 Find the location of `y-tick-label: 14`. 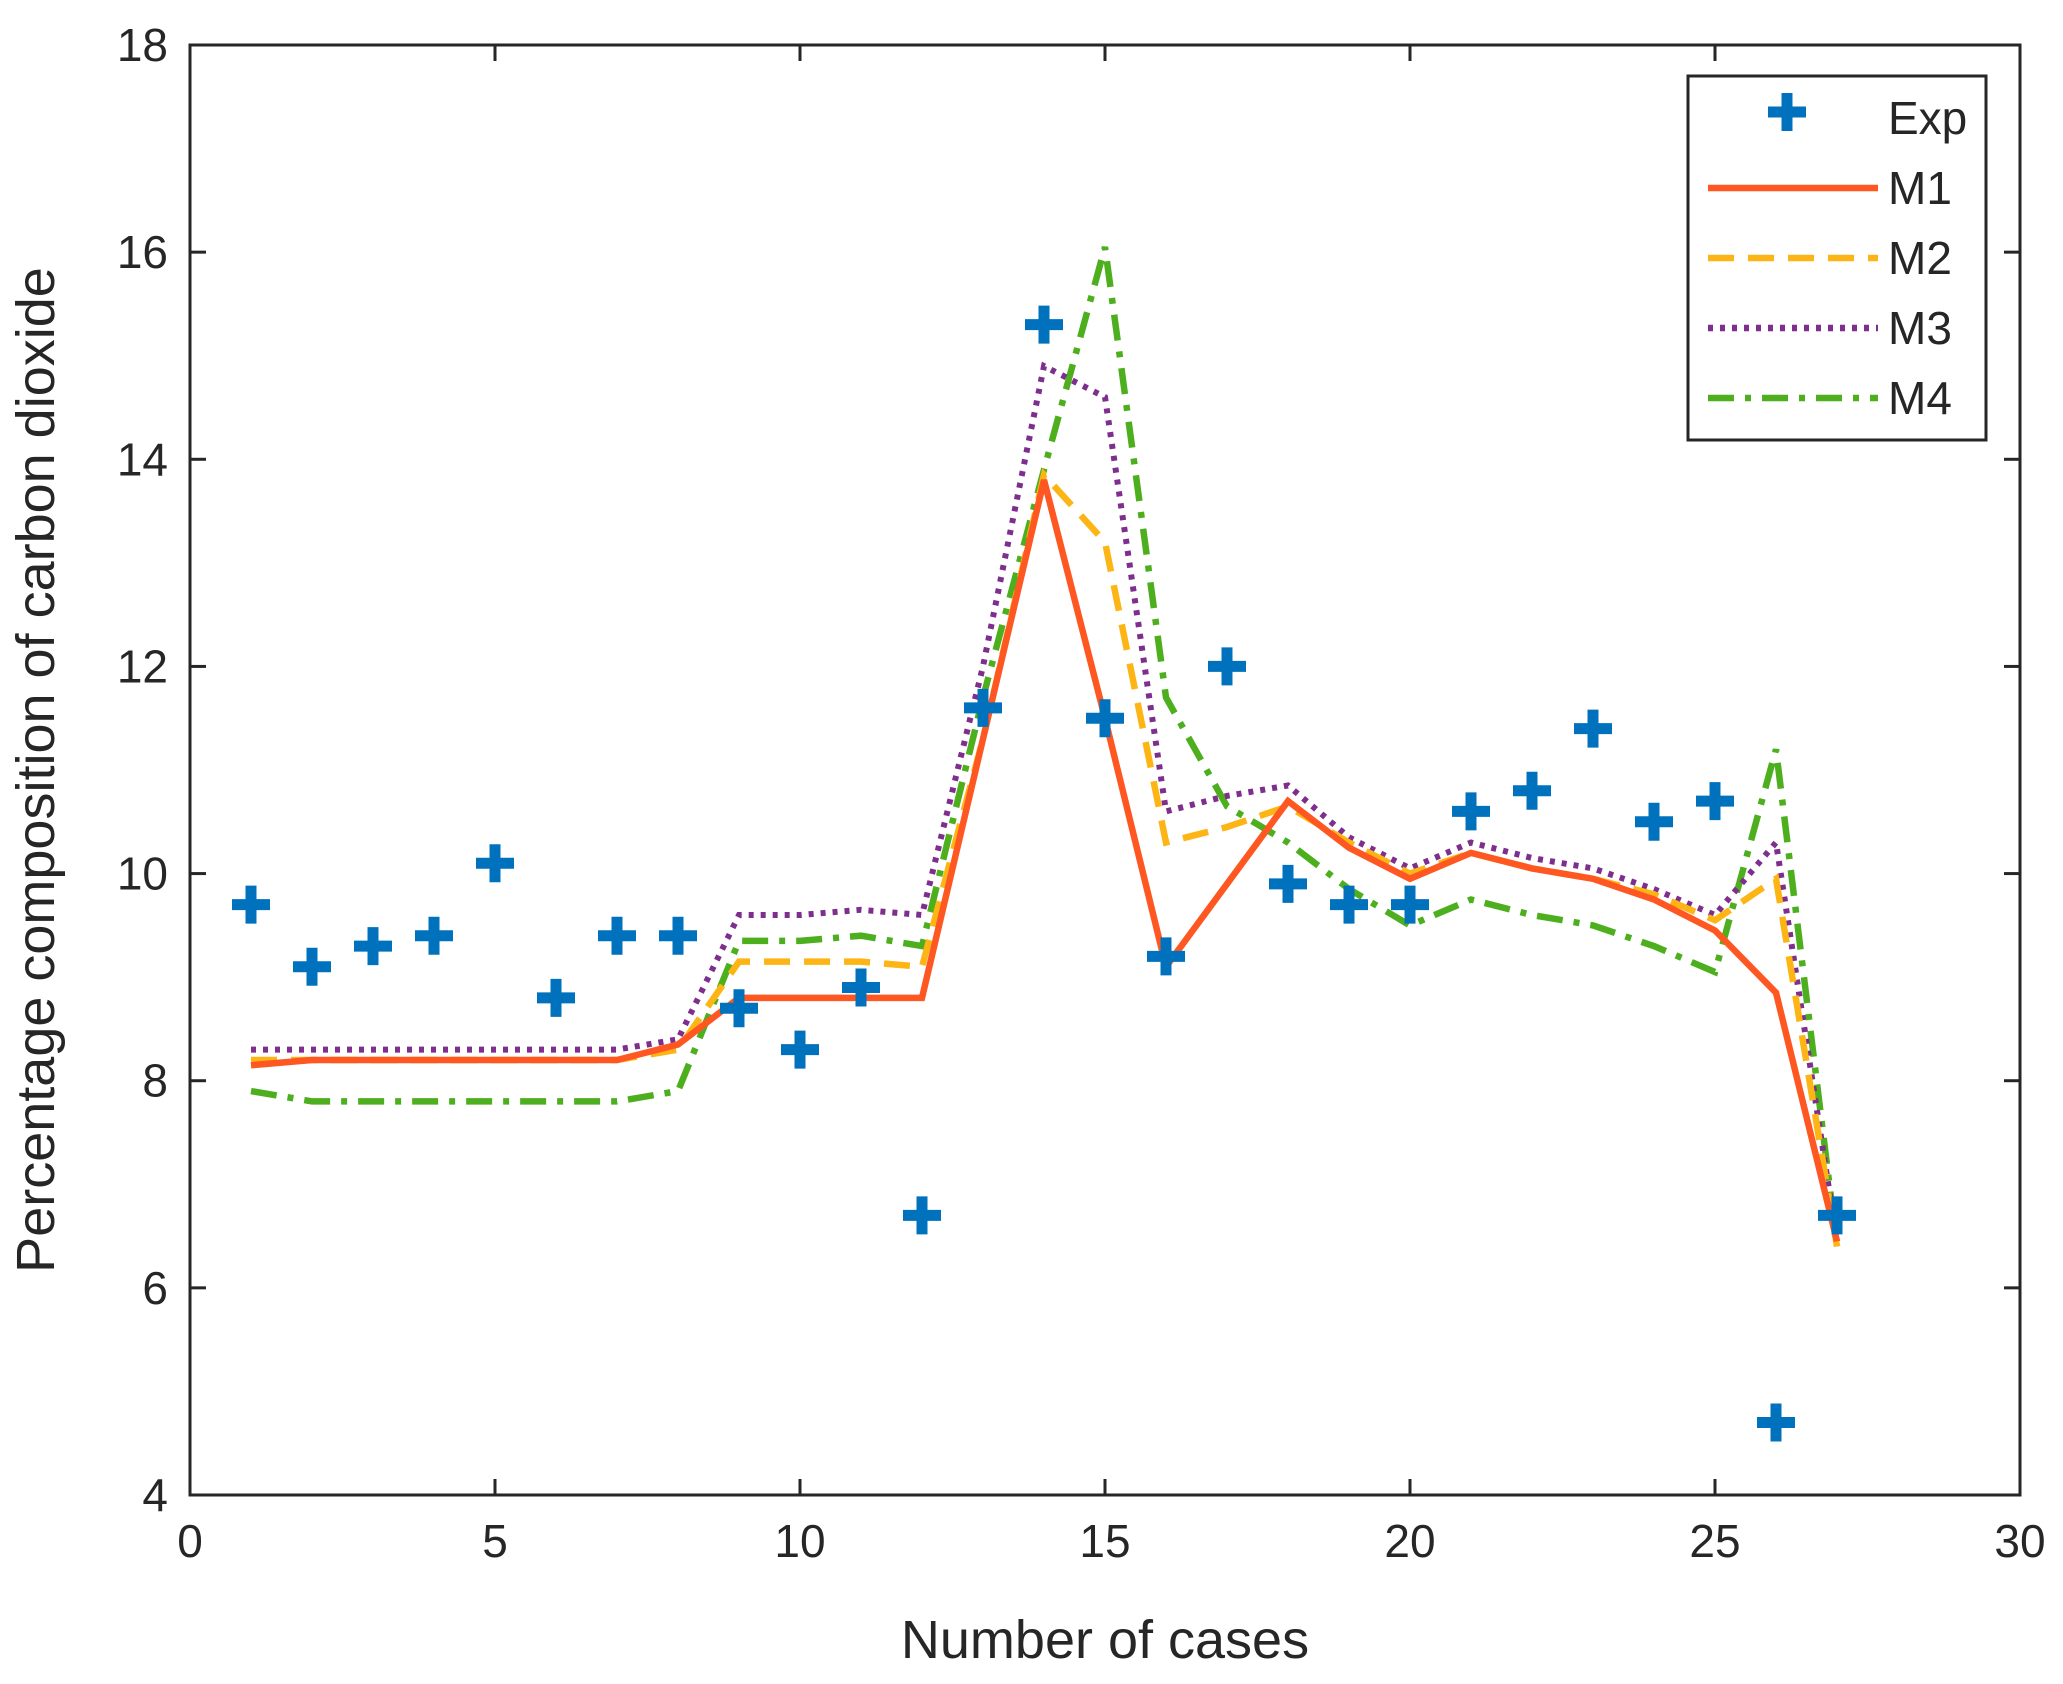

y-tick-label: 14 is located at coordinates (142, 459).